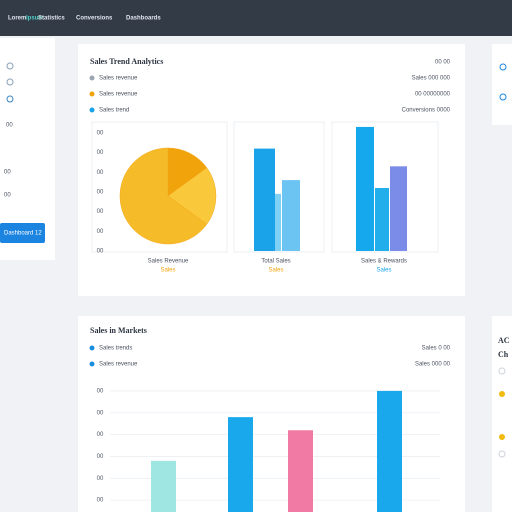 This screenshot has height=512, width=512. What do you see at coordinates (118, 330) in the screenshot?
I see `panel-title: Sales in Markets` at bounding box center [118, 330].